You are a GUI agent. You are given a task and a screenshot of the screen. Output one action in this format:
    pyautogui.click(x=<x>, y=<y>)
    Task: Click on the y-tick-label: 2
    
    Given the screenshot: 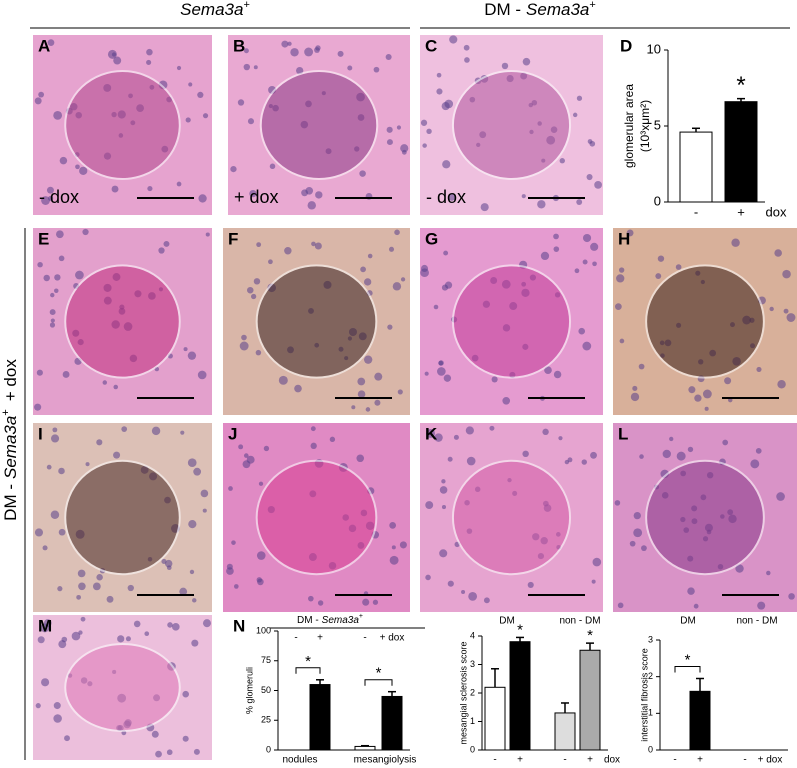 What is the action you would take?
    pyautogui.click(x=472, y=692)
    